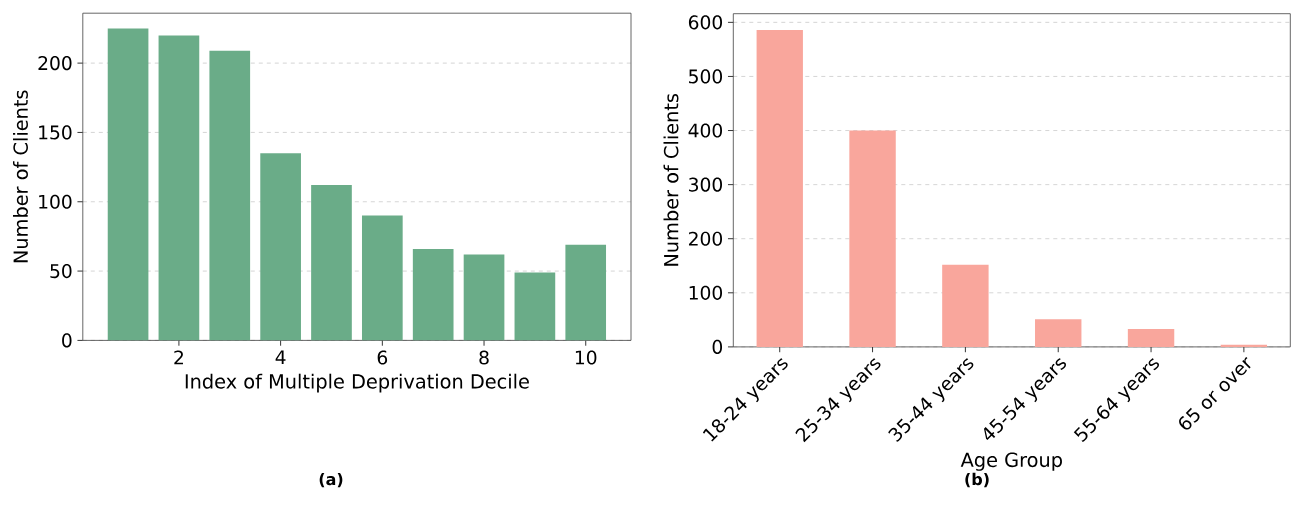 The height and width of the screenshot is (518, 1293). I want to click on y-tick-label: 500, so click(706, 76).